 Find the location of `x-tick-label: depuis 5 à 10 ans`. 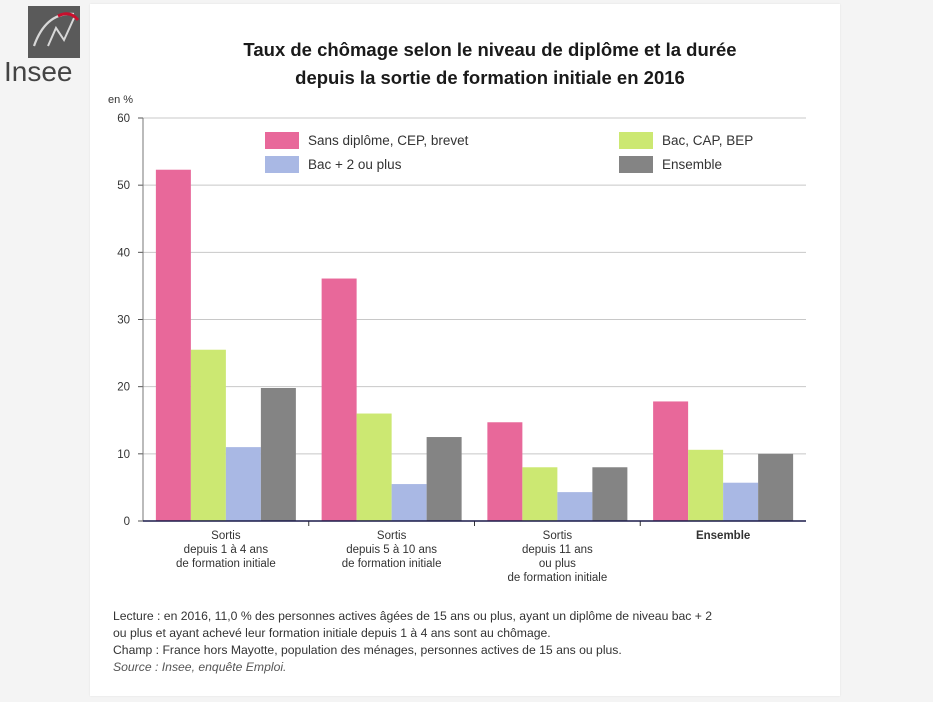

x-tick-label: depuis 5 à 10 ans is located at coordinates (391, 550).